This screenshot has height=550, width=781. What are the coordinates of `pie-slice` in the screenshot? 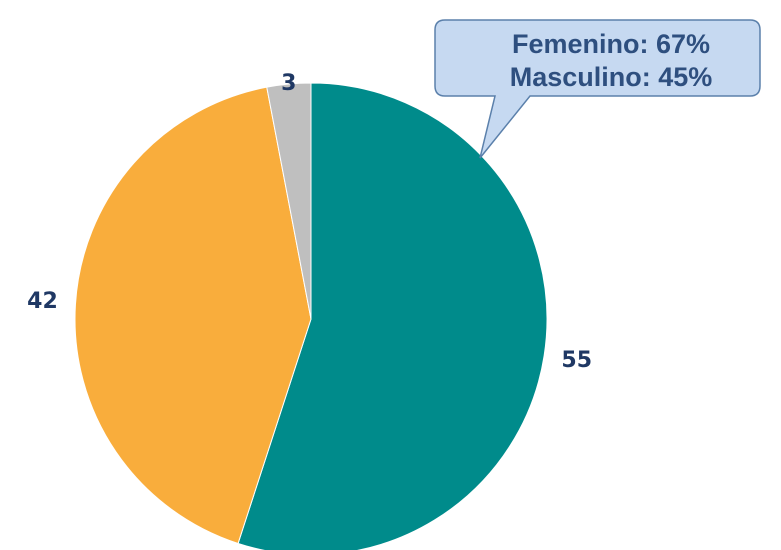 It's located at (289, 201).